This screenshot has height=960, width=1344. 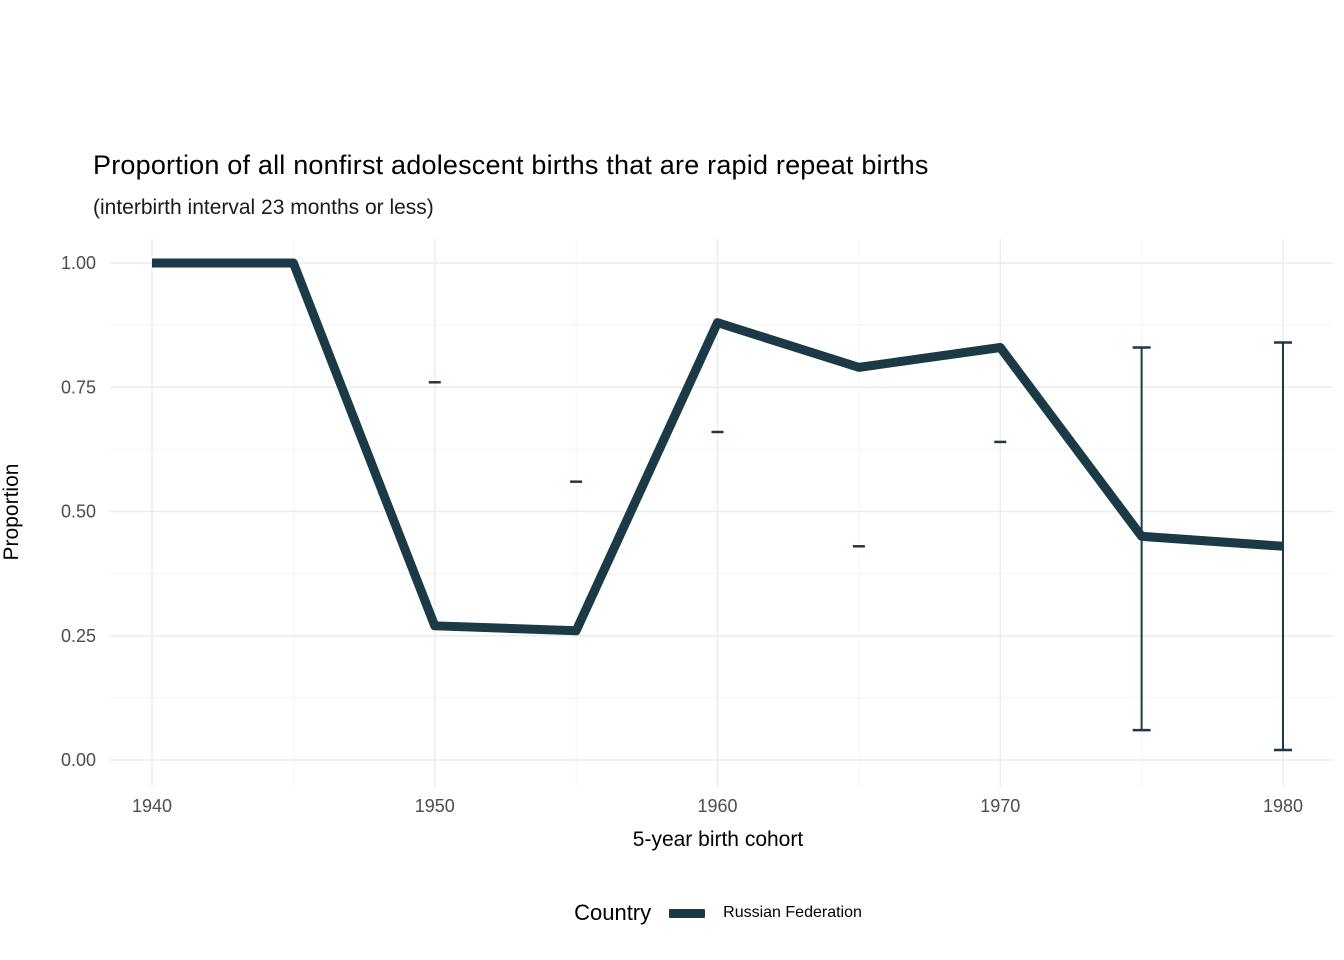 I want to click on y-tick-label: 0.25, so click(x=78, y=636).